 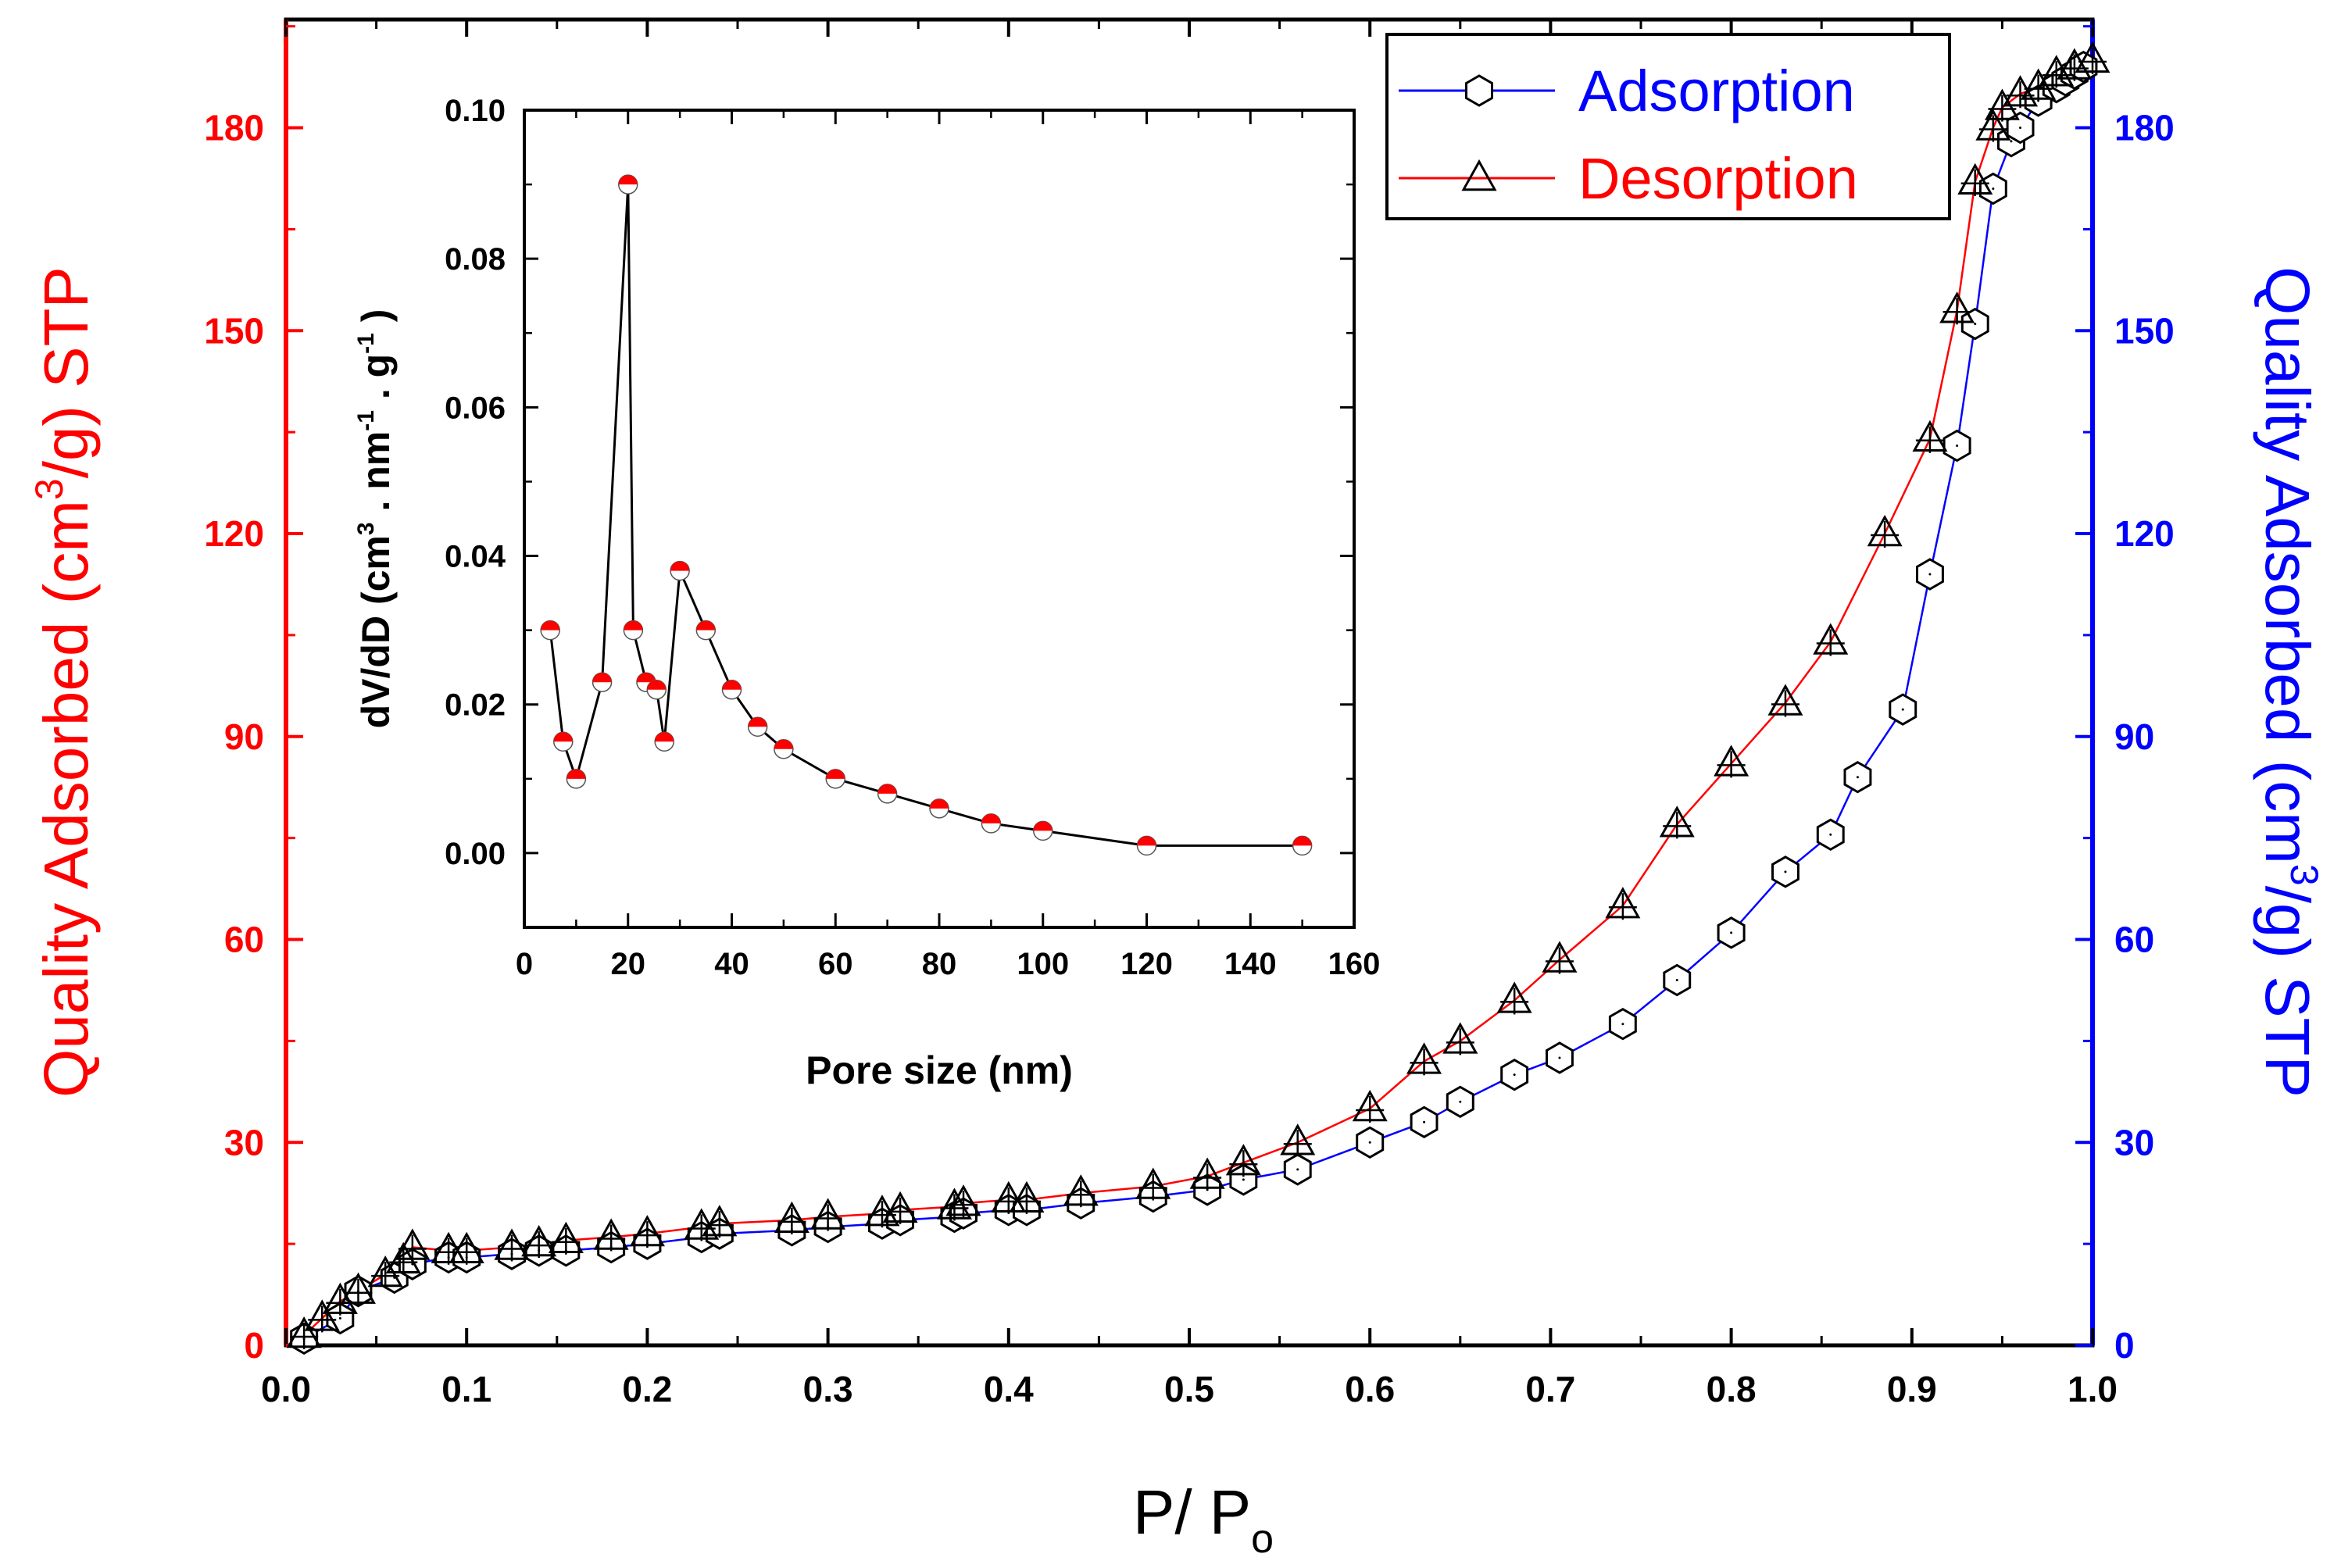 I want to click on inset-y-tick-label: 0.10, so click(x=475, y=111).